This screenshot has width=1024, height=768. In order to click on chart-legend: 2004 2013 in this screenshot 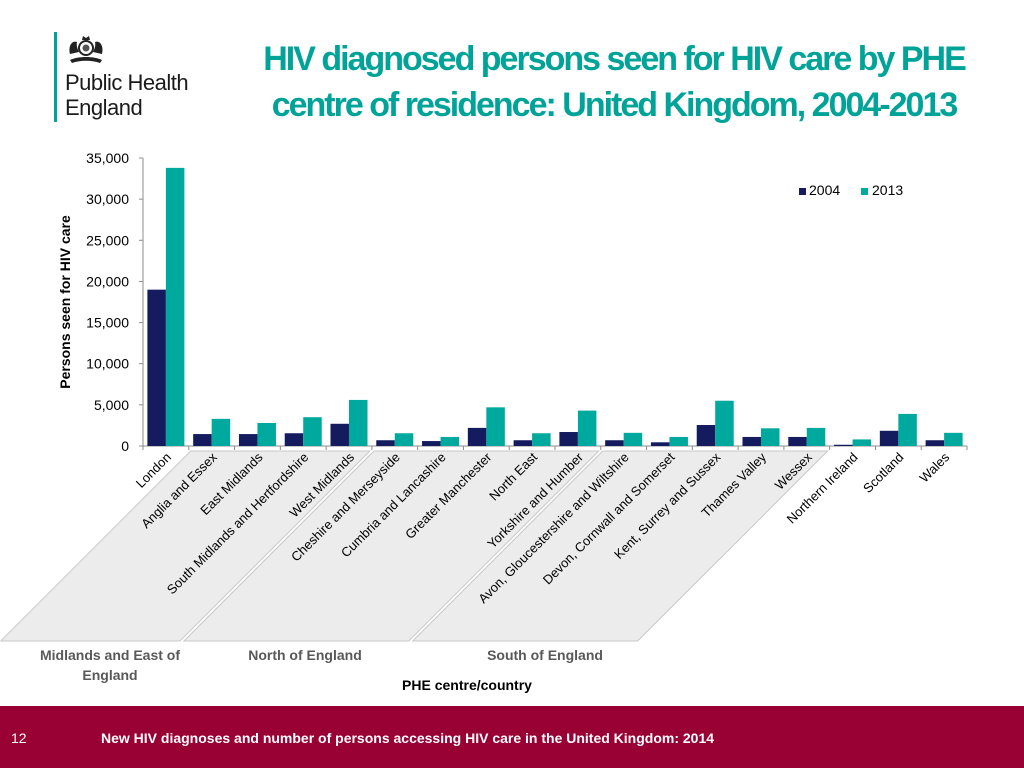, I will do `click(851, 190)`.